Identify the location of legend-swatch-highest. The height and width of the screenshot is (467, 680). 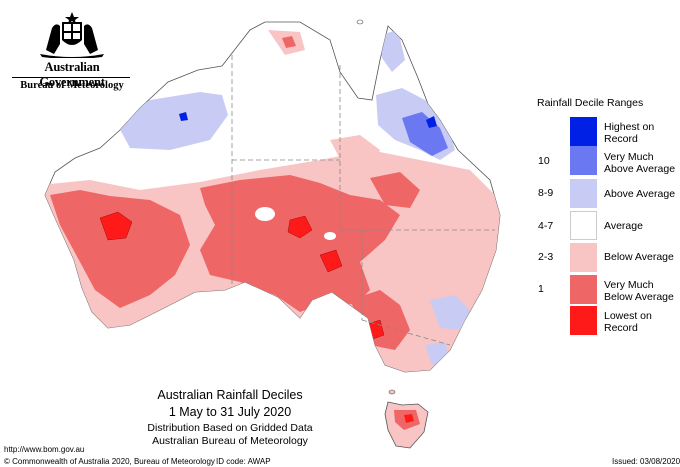
(583, 131).